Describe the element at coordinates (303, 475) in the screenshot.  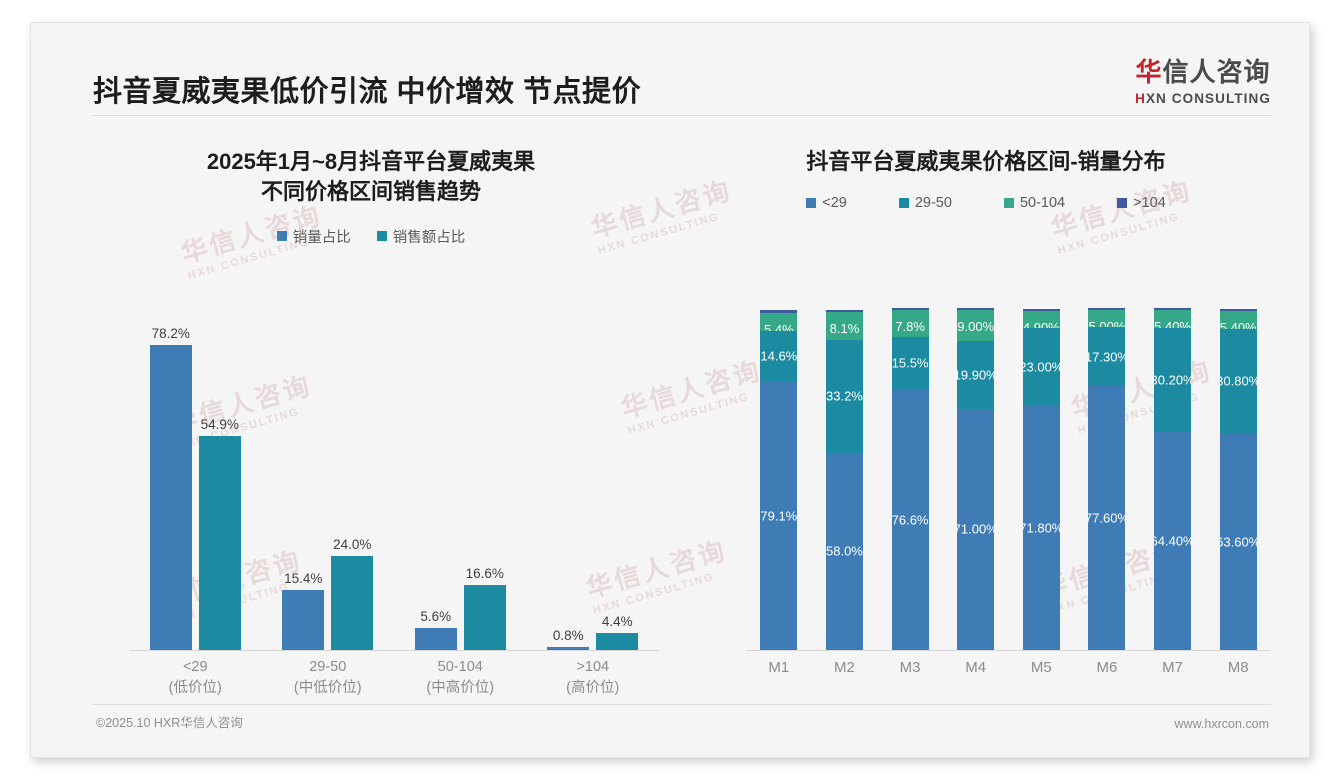
I see `bar-column: 15.4%` at that location.